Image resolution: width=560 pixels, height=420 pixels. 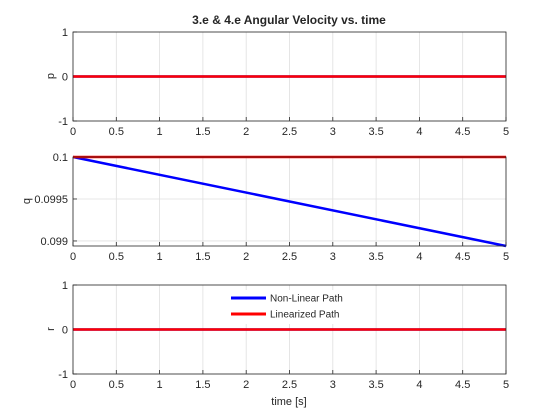 I want to click on chart-title: 3.e & 4.e Angular Velocity vs. time, so click(x=289, y=20).